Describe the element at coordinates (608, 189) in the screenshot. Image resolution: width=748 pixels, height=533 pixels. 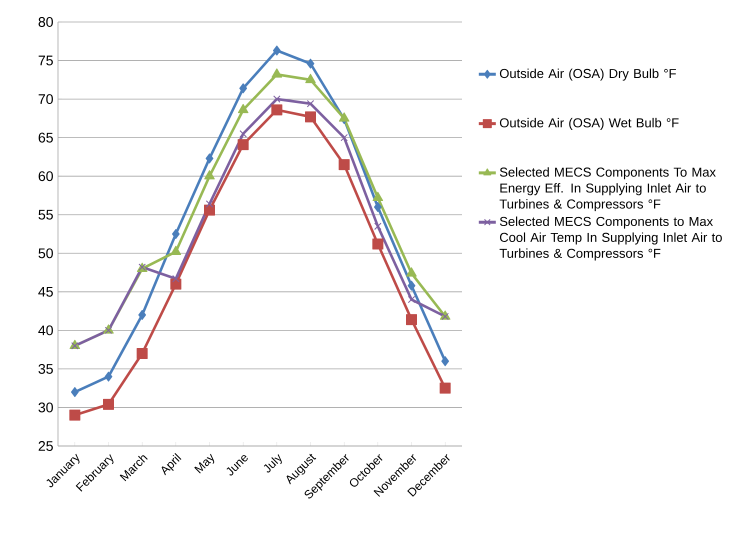
I see `legend-label: Selected MECS Components To Max Energy Eff. In Supplying Inlet Air to Turbines & Compressors °F` at that location.